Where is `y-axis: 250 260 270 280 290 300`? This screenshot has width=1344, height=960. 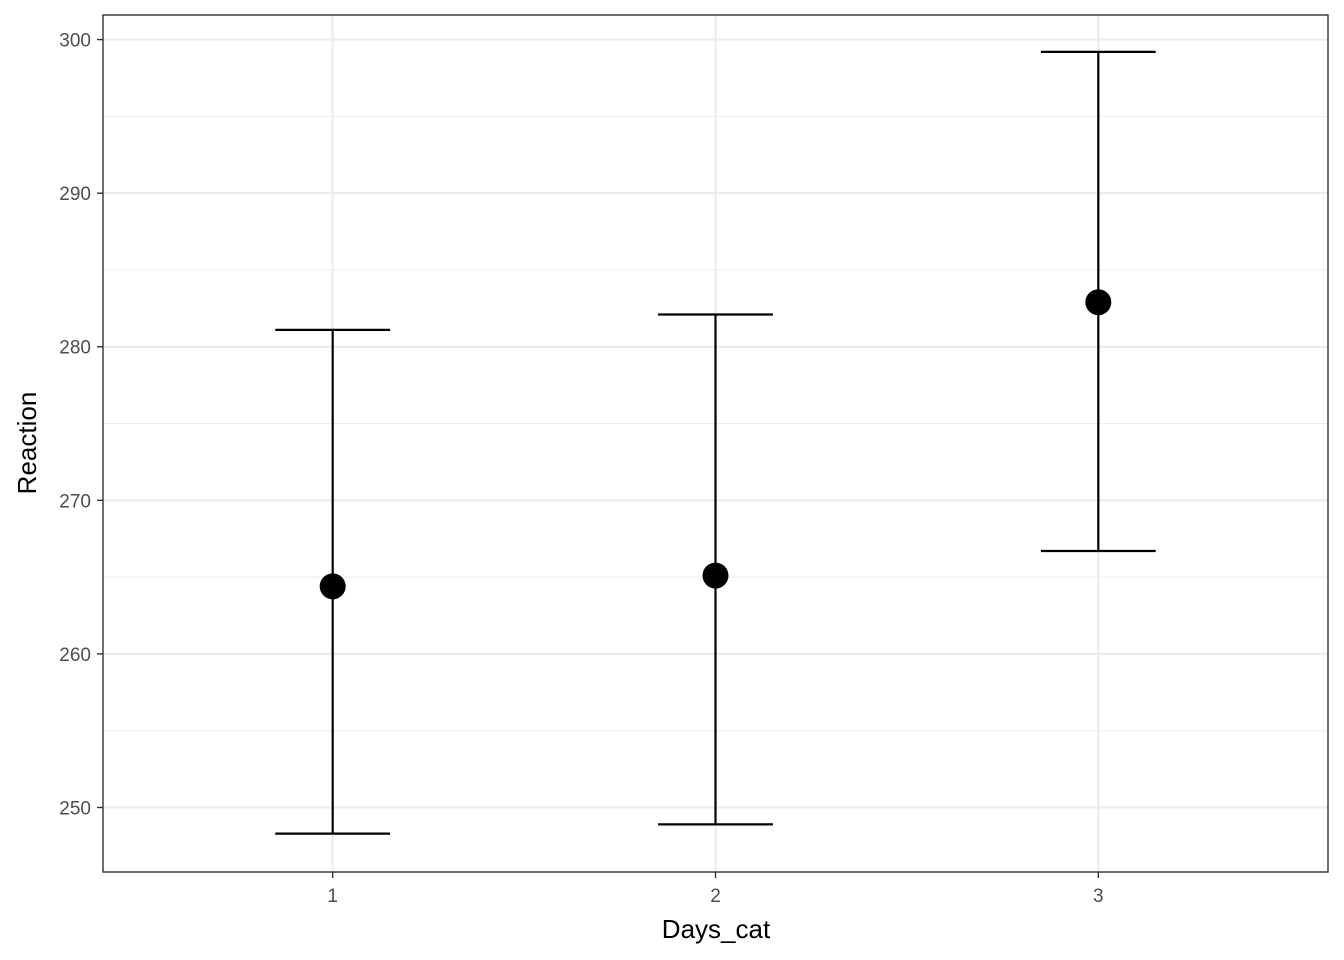
y-axis: 250 260 270 280 290 300 is located at coordinates (81, 425).